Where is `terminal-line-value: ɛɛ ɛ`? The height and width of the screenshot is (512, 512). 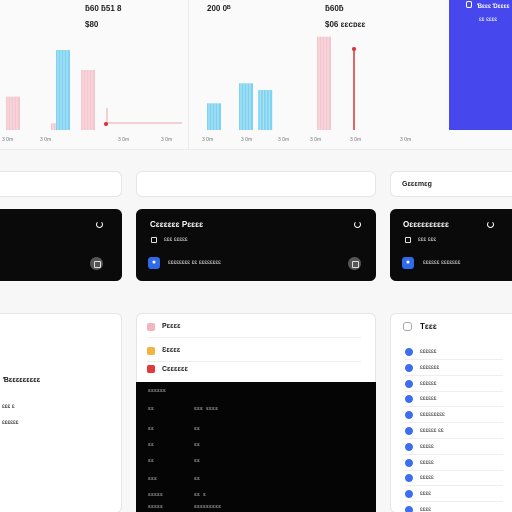
terminal-line-value: ɛɛ ɛ is located at coordinates (200, 495).